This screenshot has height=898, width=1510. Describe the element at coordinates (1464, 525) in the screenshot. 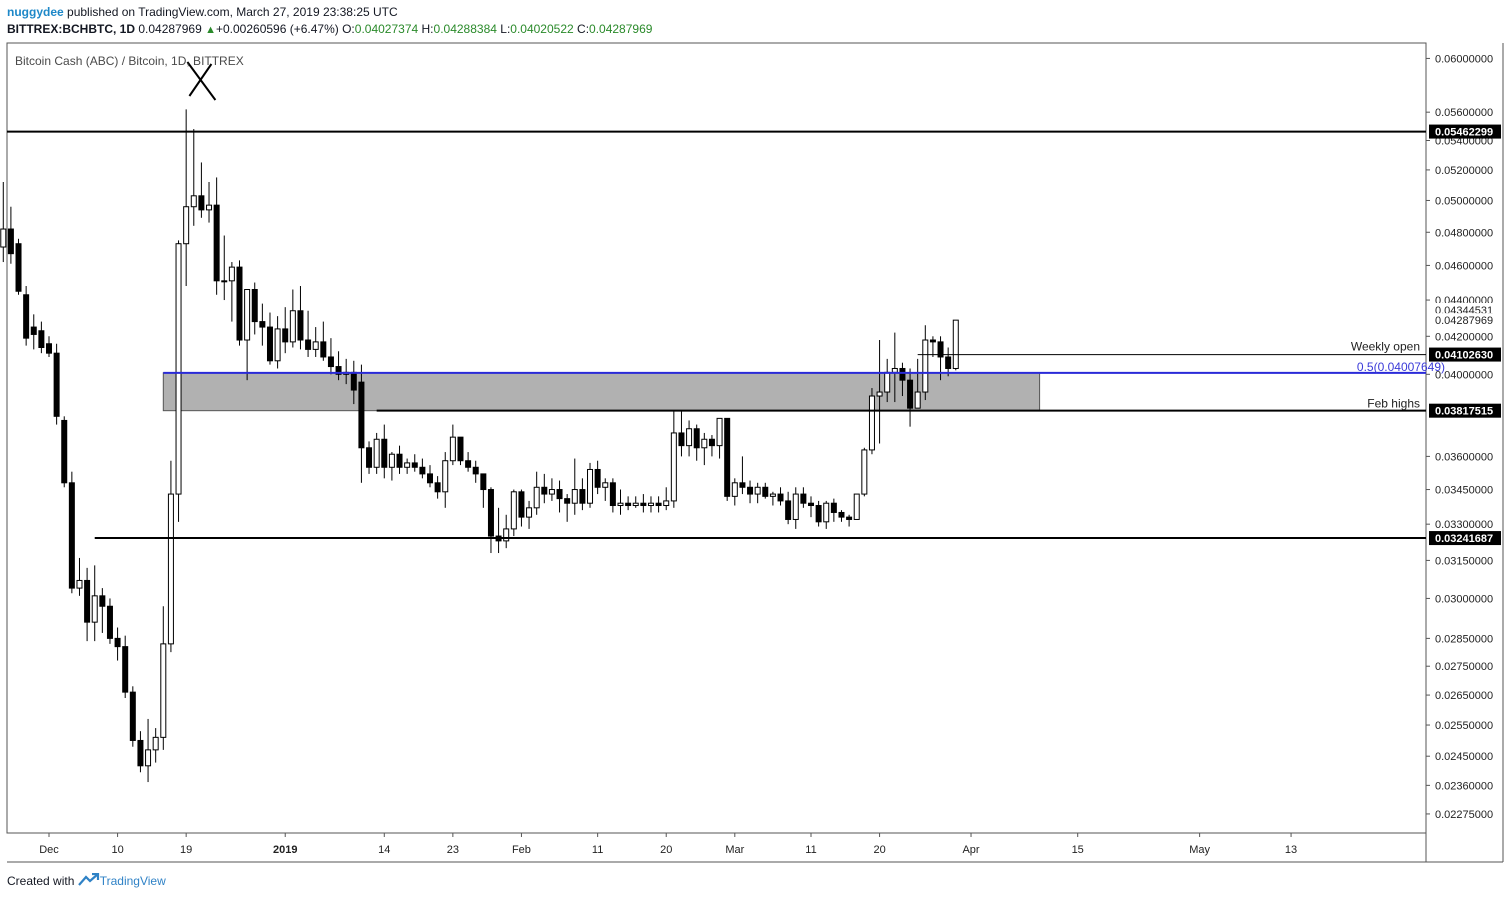

I see `y-tick-label: 0.03300000` at that location.